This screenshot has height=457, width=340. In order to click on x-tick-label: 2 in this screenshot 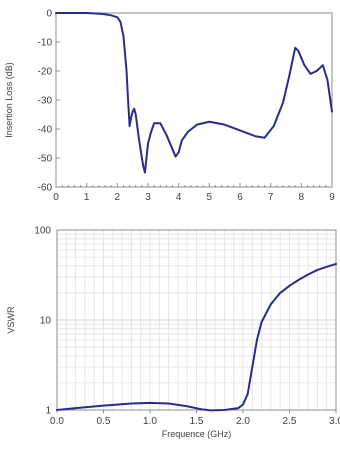, I will do `click(118, 197)`.